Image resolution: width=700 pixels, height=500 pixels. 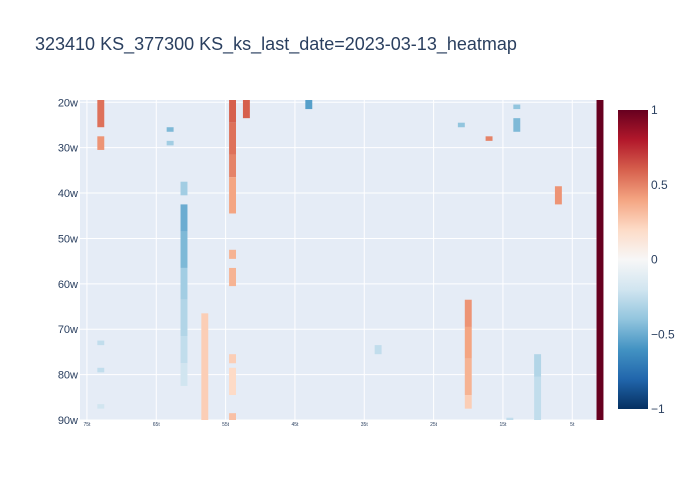 I want to click on x-axis-ticks: 75t 65t 55t 45t 35t 25t 15t 5t, so click(x=329, y=425).